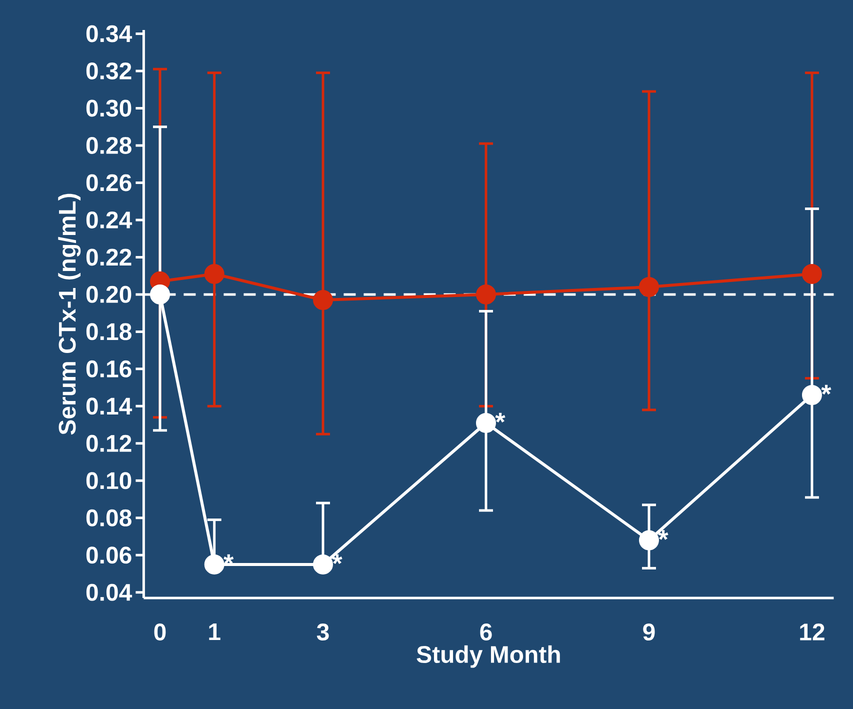  What do you see at coordinates (109, 108) in the screenshot?
I see `y-tick-label: 0.30` at bounding box center [109, 108].